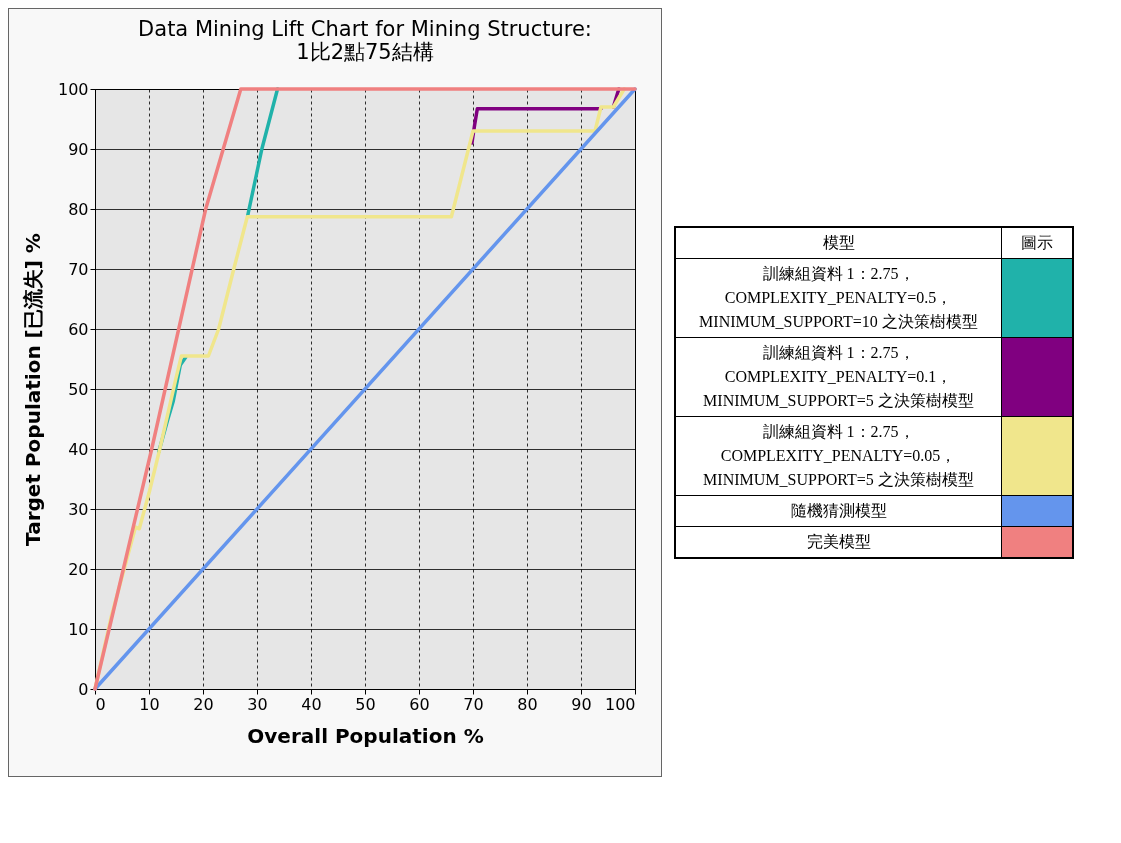 This screenshot has height=843, width=1121. I want to click on y-tick-label: 70, so click(78, 269).